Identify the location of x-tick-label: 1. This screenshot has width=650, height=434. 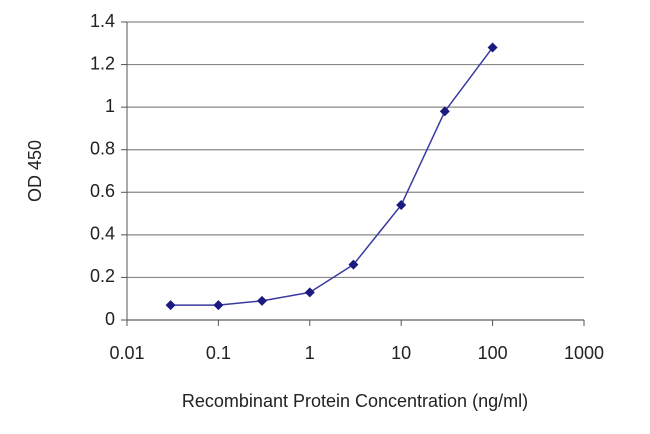
(310, 353).